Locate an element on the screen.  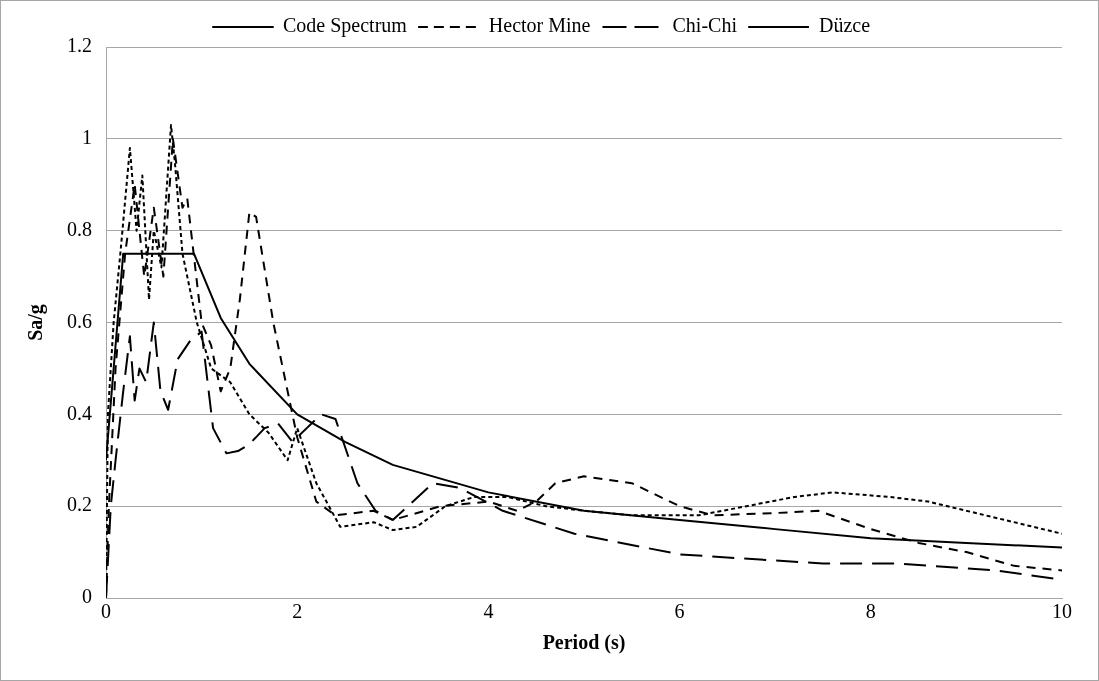
x-tick-label: 10 is located at coordinates (1062, 611).